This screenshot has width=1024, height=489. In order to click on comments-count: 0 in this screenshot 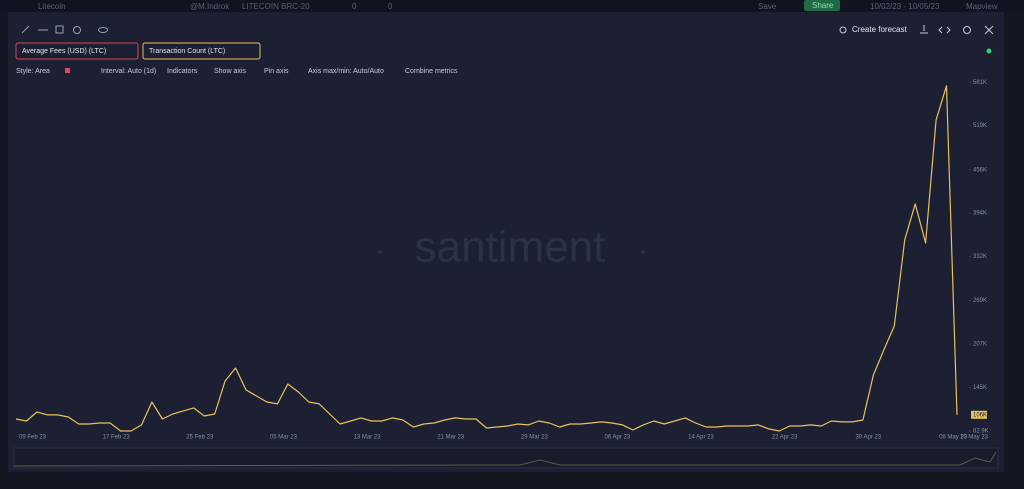, I will do `click(354, 6)`.